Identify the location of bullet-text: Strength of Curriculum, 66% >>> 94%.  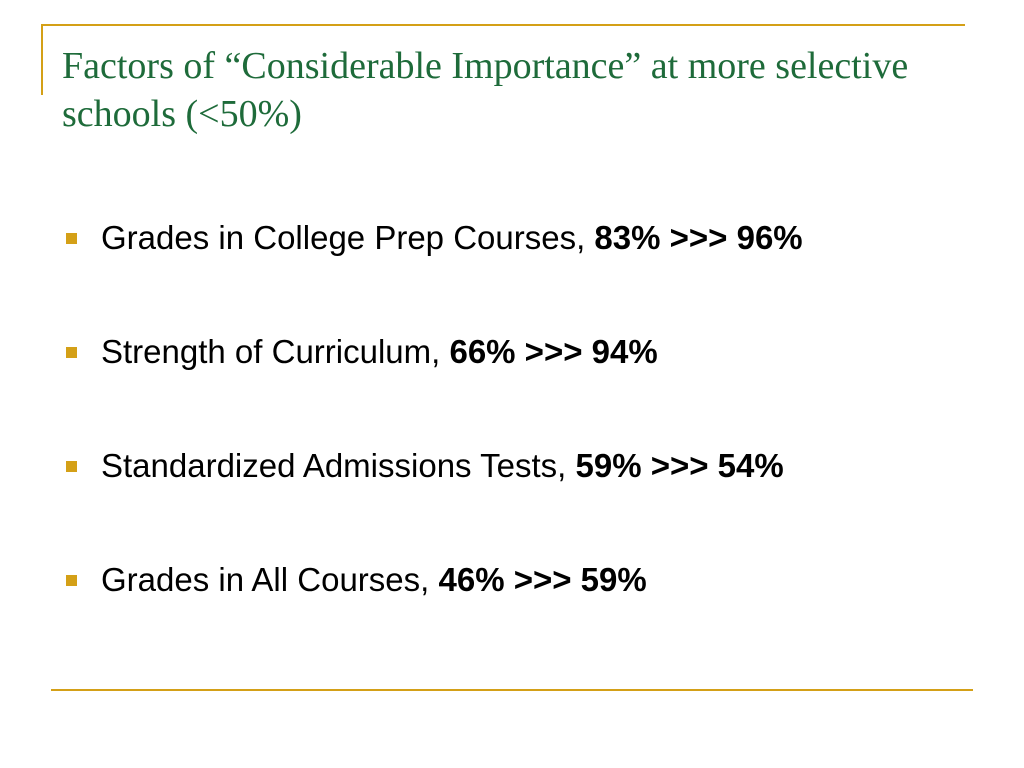
(379, 352).